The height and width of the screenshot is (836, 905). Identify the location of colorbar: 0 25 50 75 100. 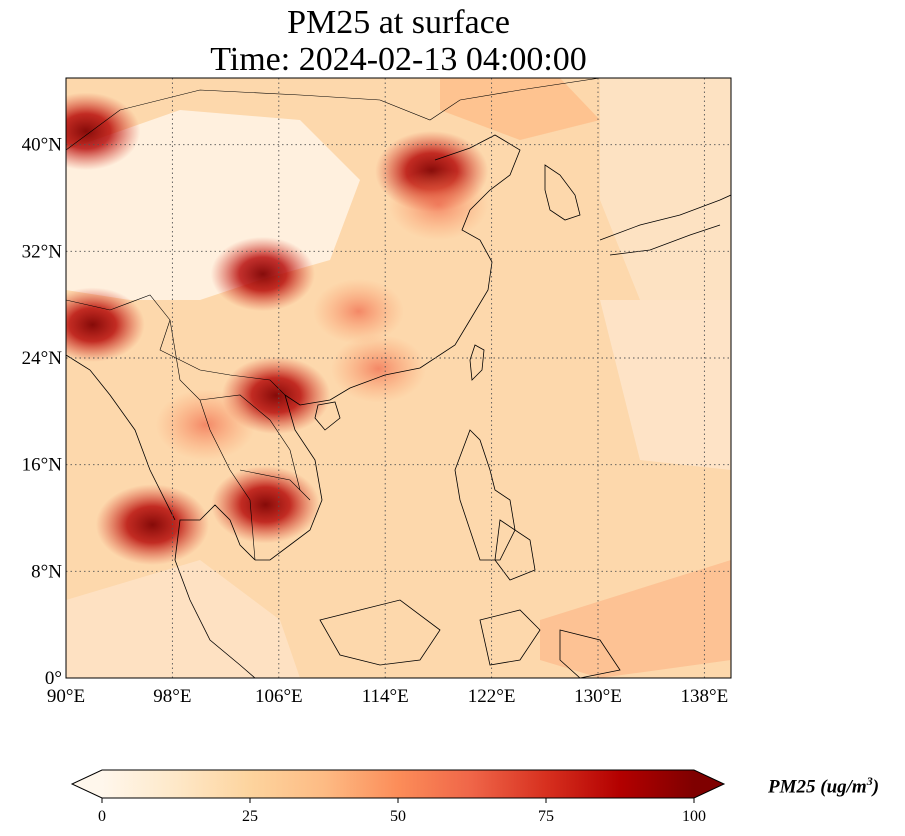
(398, 797).